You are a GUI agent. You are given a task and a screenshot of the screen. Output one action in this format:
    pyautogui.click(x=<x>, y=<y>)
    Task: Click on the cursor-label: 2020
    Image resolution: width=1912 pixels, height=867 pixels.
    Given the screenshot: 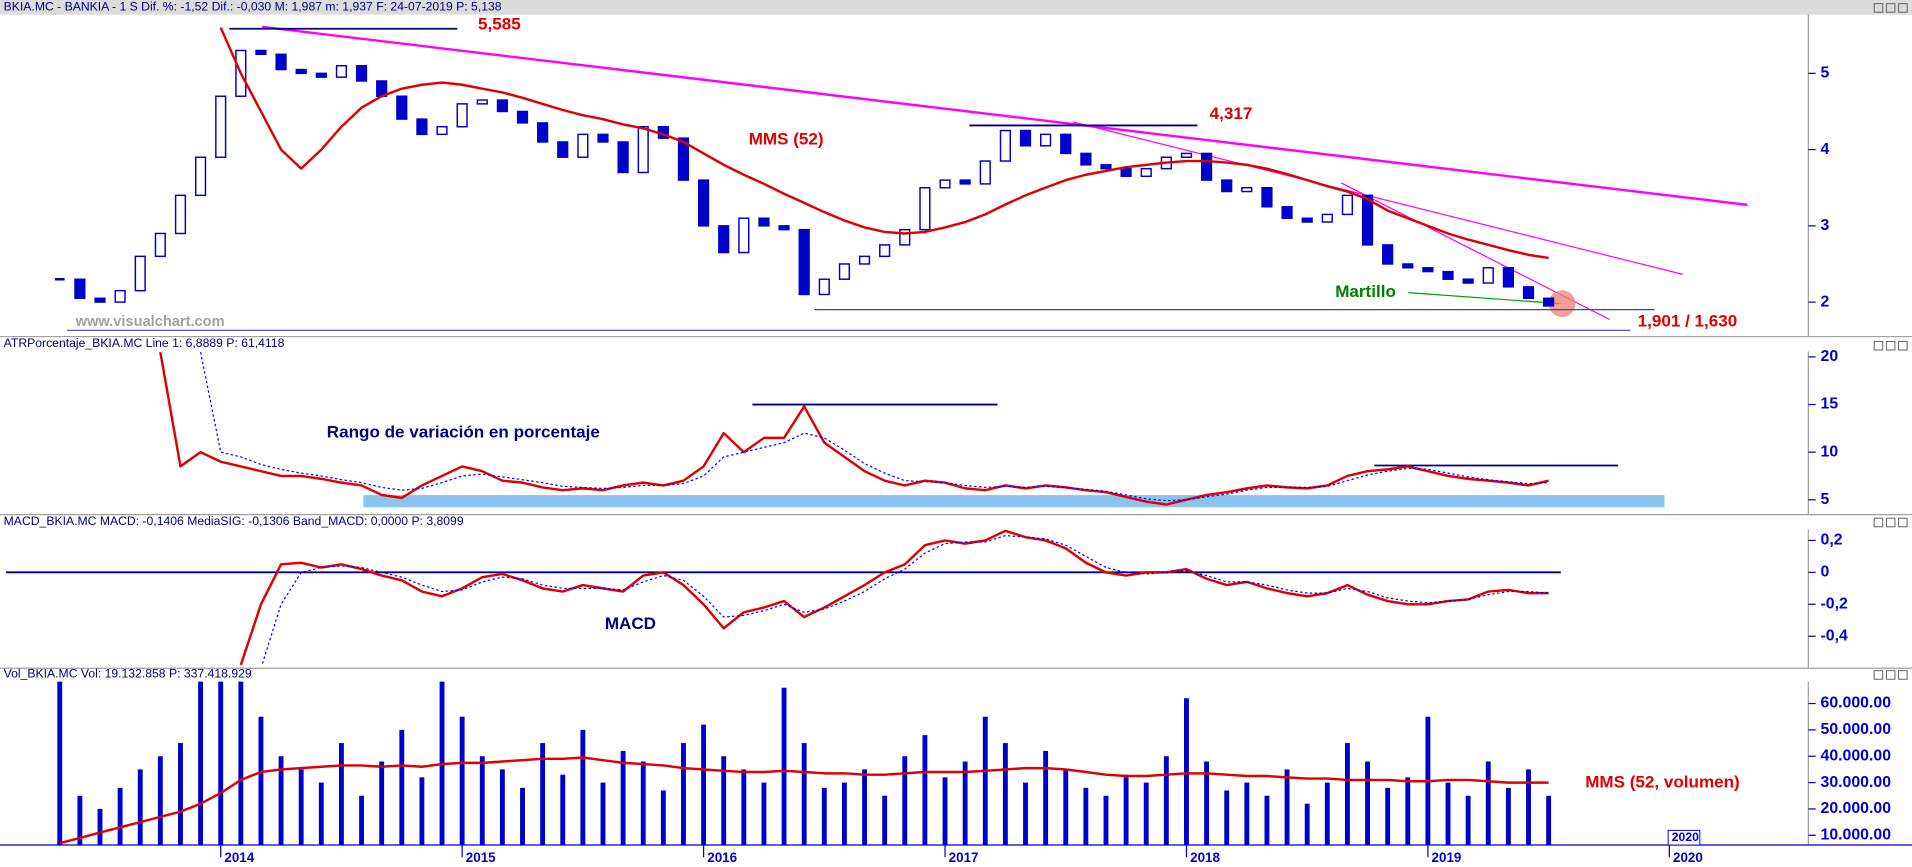 What is the action you would take?
    pyautogui.click(x=1685, y=837)
    